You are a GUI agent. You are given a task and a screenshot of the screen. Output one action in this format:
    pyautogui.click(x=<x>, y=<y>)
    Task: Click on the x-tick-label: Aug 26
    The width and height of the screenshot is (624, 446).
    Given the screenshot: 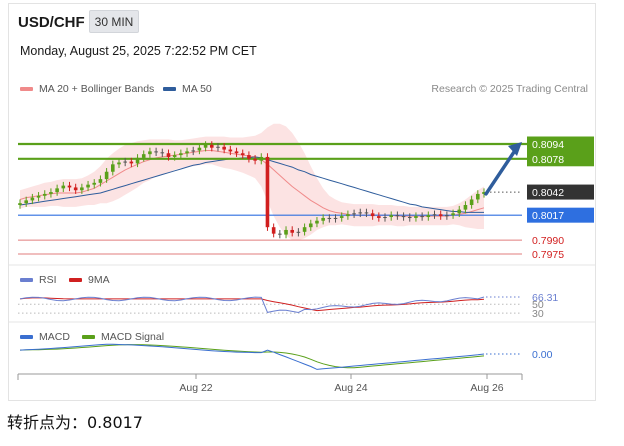 What is the action you would take?
    pyautogui.click(x=486, y=388)
    